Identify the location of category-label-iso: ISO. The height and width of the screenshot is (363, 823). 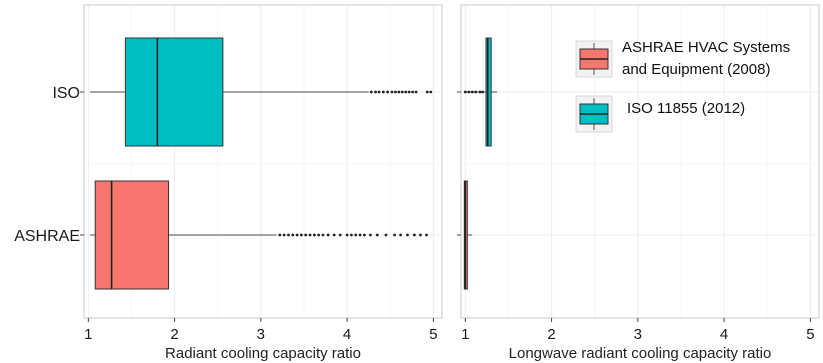
(66, 93).